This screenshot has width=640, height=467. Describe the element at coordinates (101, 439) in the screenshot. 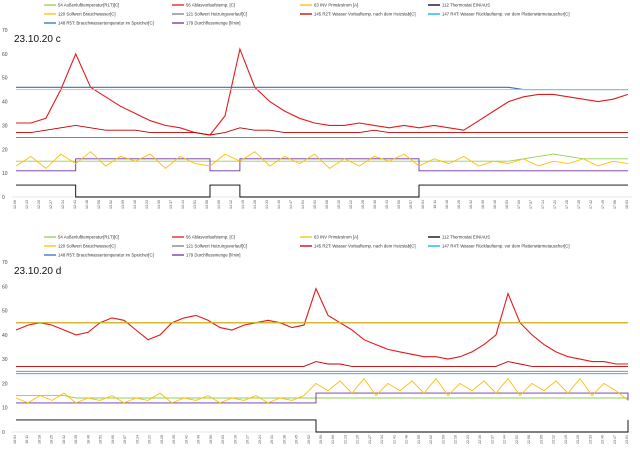

I see `x-tick-label: 18:53` at that location.